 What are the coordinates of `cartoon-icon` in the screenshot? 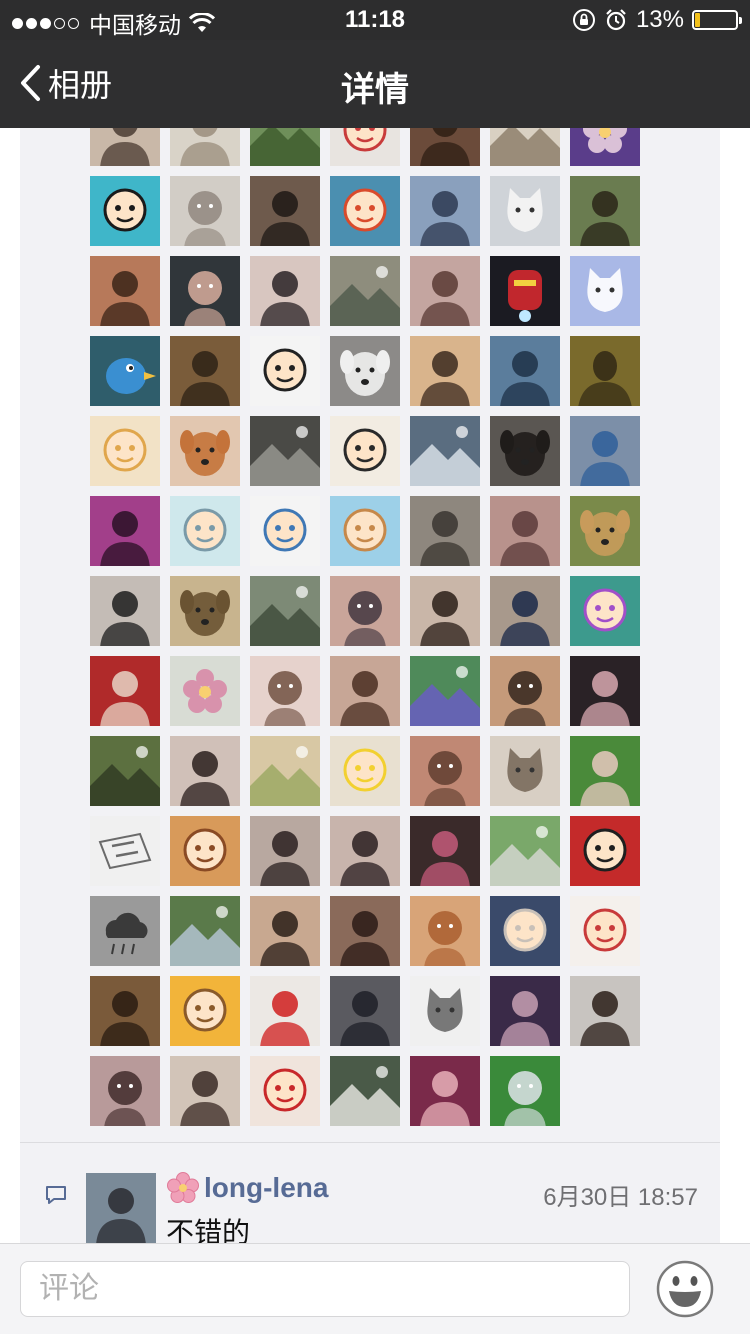 It's located at (205, 851).